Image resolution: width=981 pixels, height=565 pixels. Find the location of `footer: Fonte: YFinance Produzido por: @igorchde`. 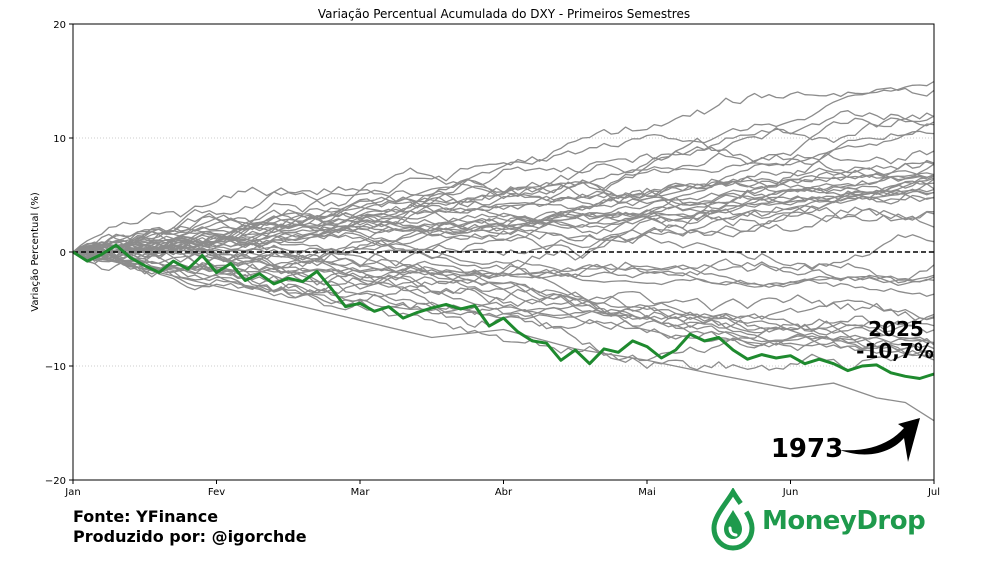

footer: Fonte: YFinance Produzido por: @igorchde is located at coordinates (190, 527).